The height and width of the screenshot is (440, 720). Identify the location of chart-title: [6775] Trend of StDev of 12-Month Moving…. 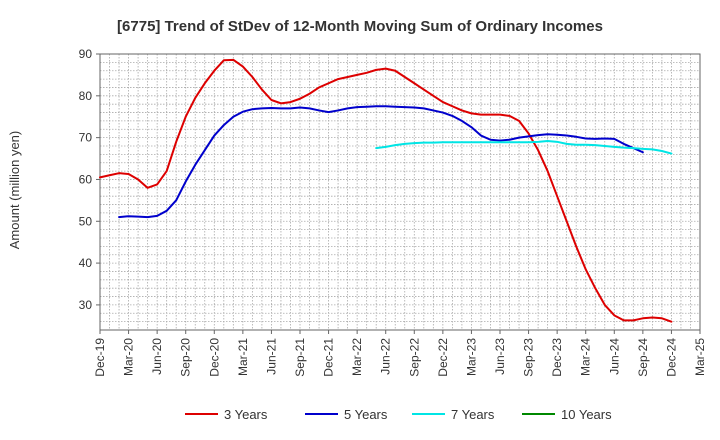
(360, 26).